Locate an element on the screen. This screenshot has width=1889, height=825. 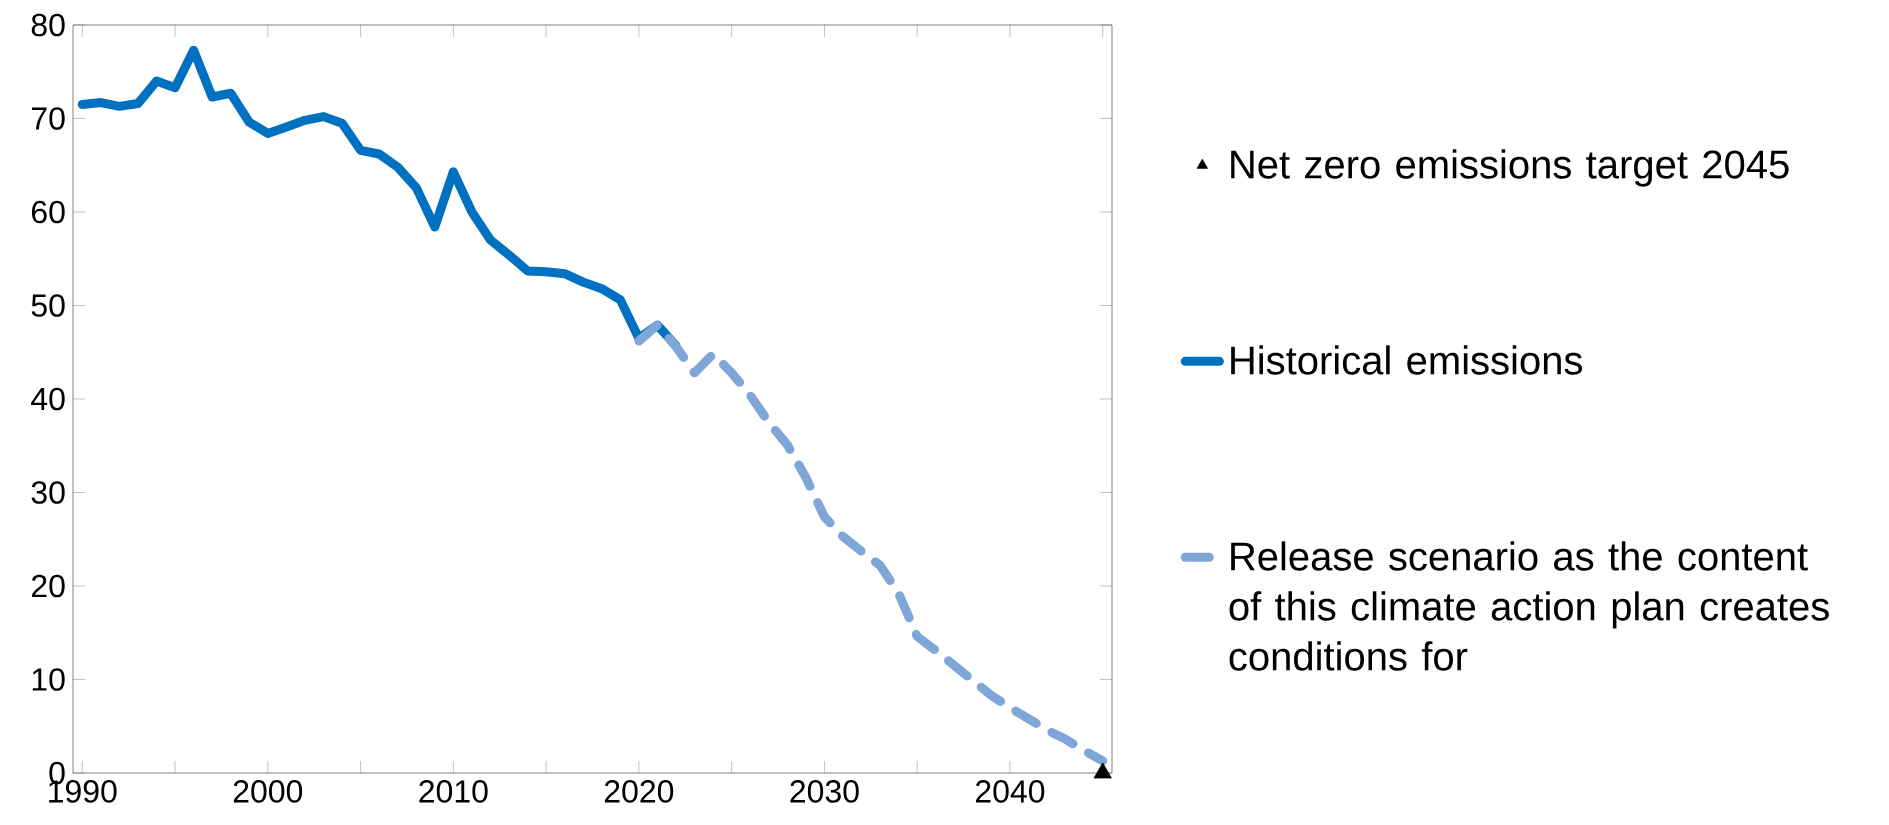
y-tick-label: 30 is located at coordinates (48, 492).